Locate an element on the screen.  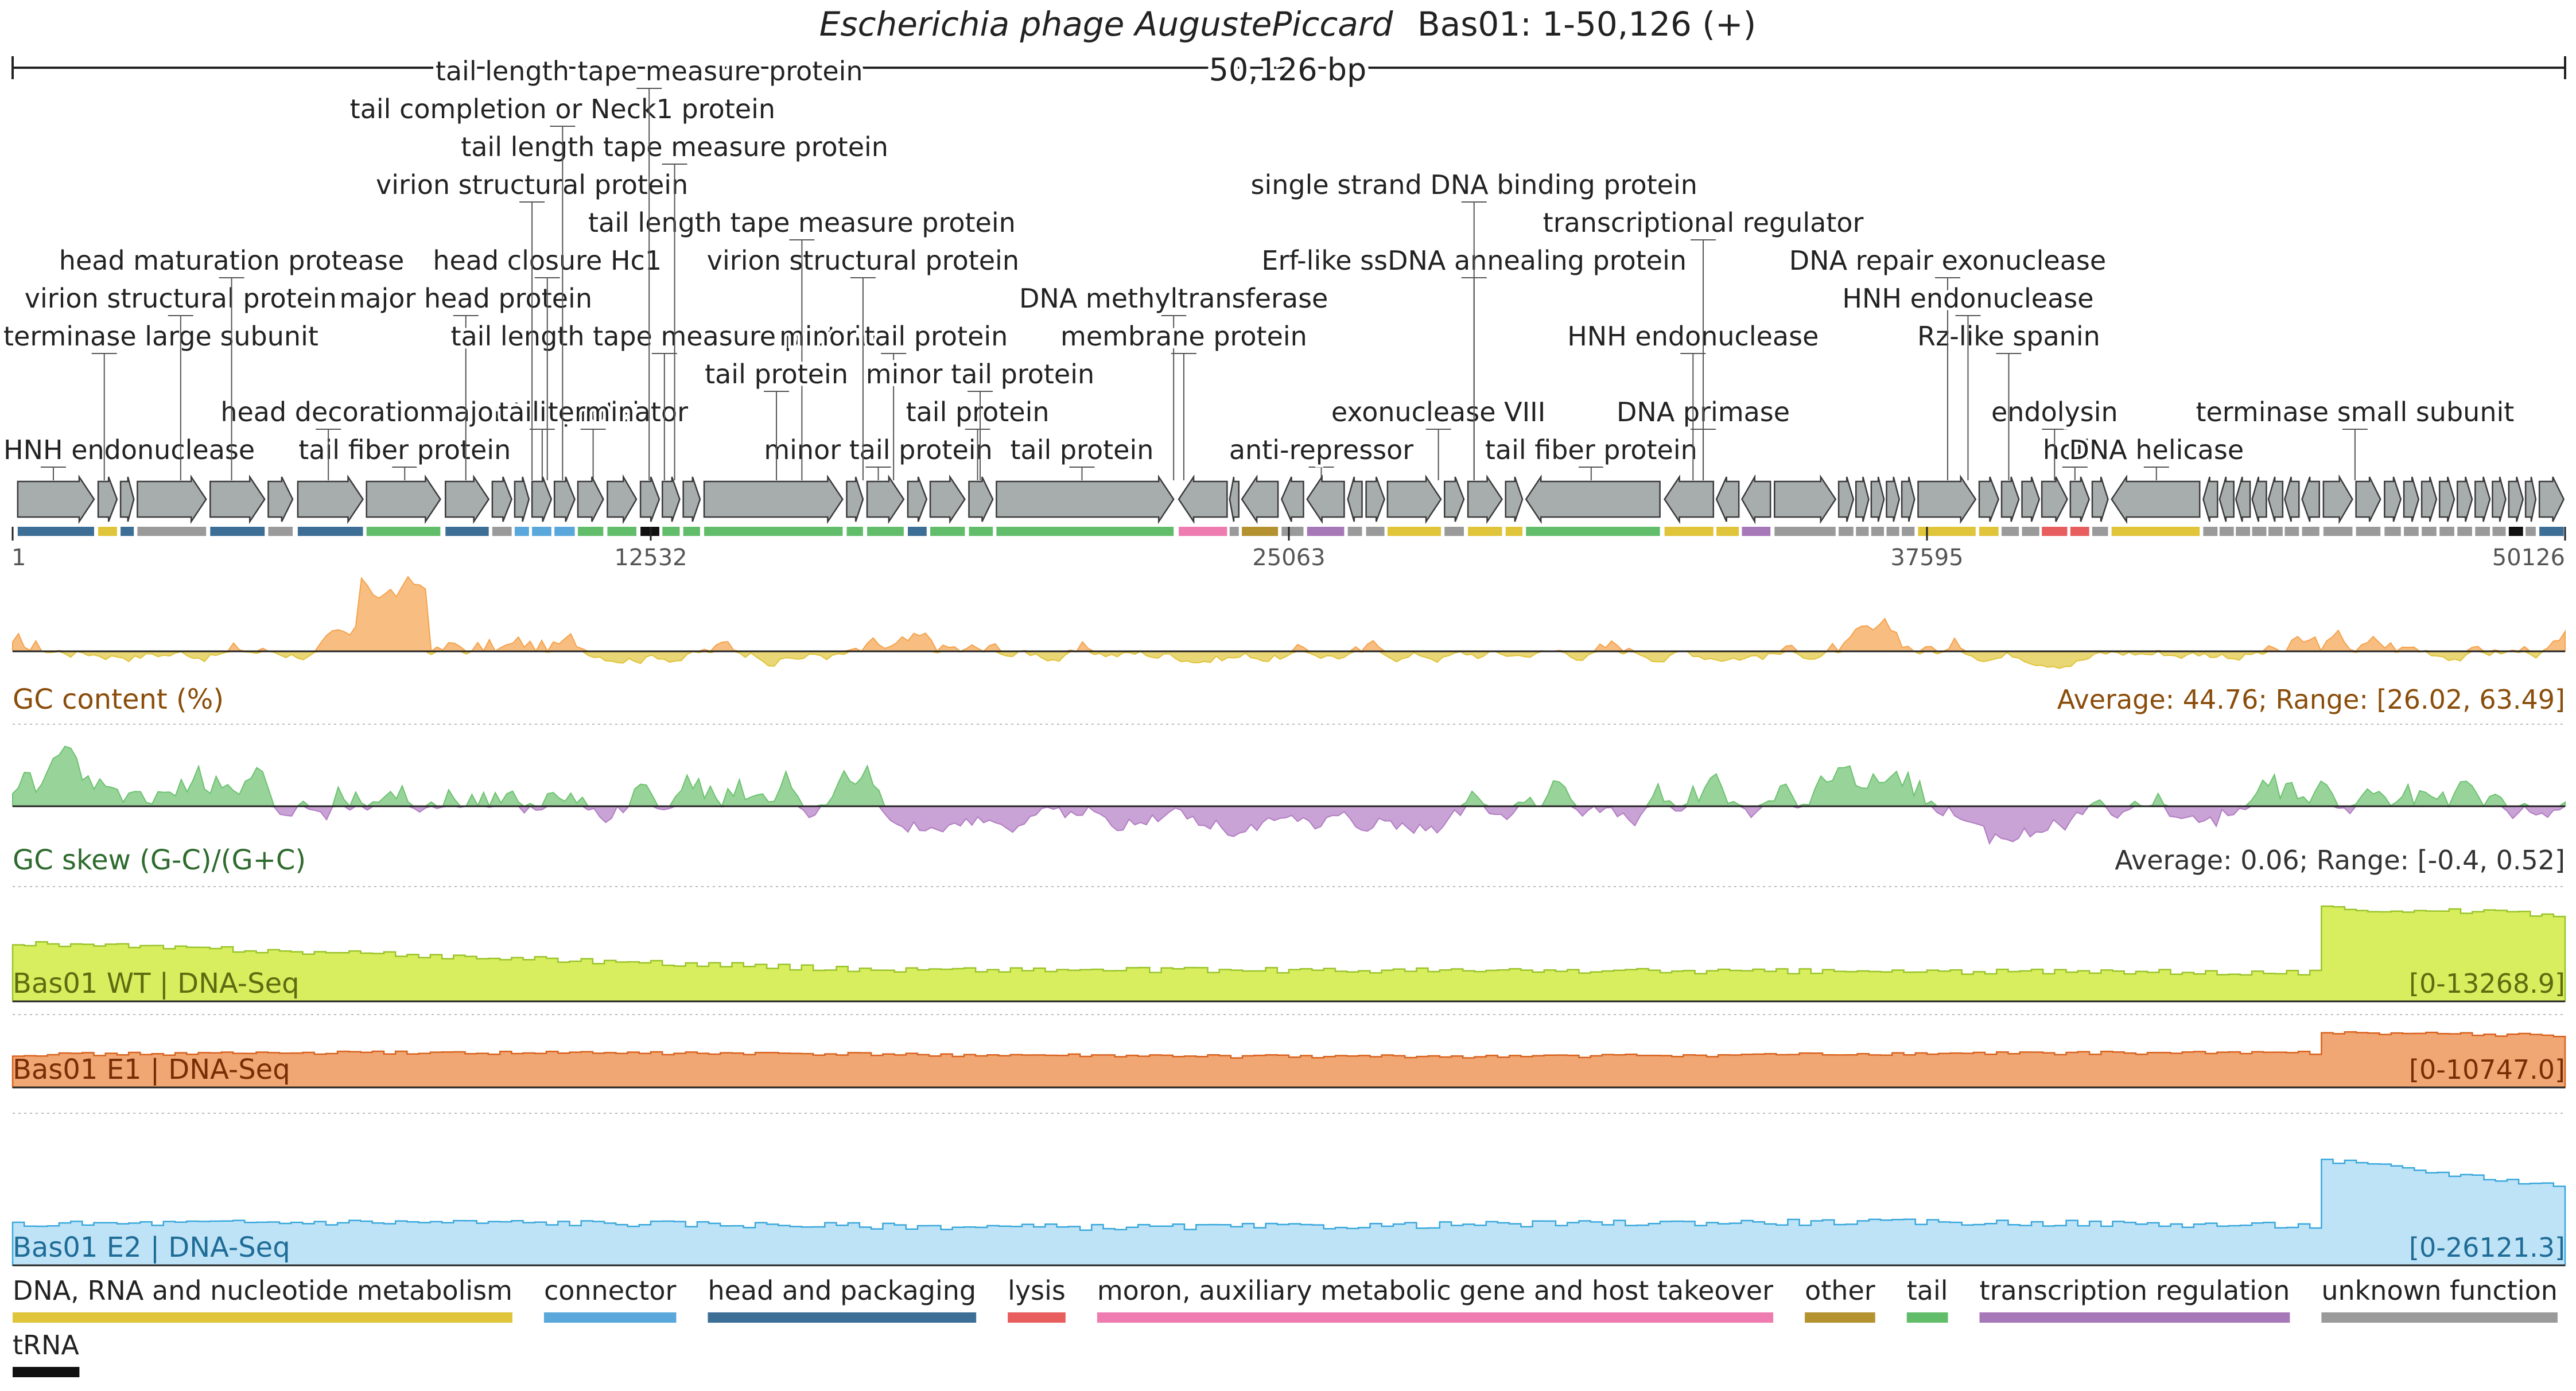
gene-label: terminase small subunit is located at coordinates (2355, 412).